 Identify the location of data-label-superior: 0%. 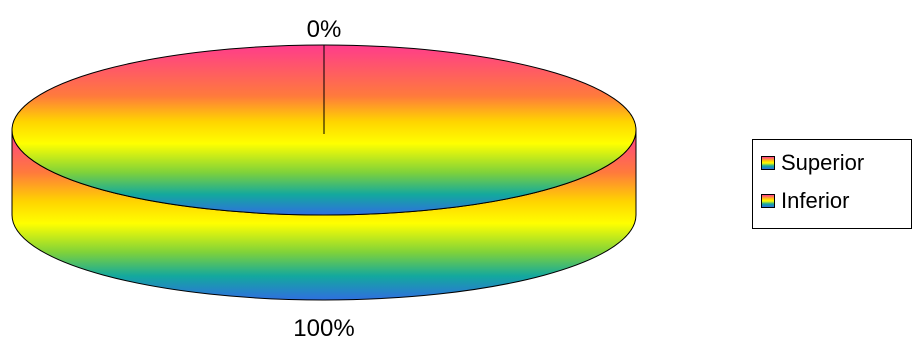
(324, 29).